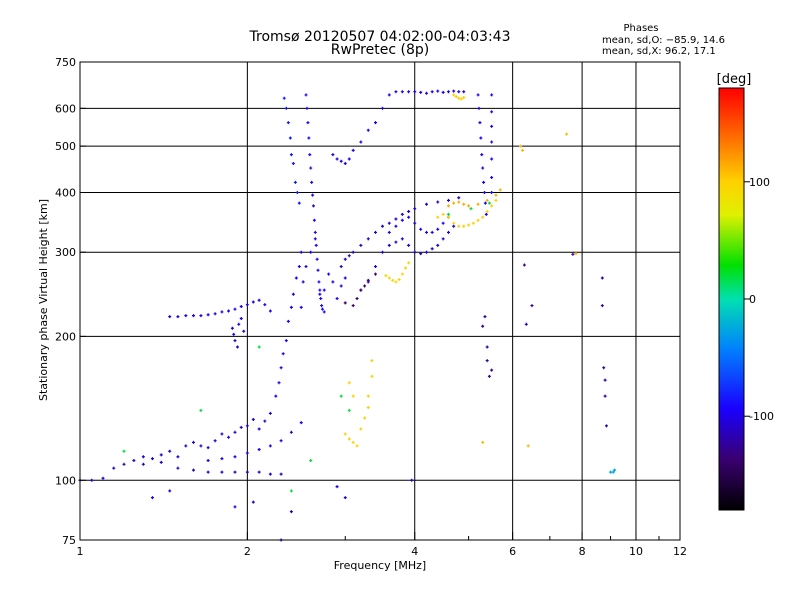 Image resolution: width=800 pixels, height=600 pixels. I want to click on y-tick-label: 75, so click(69, 540).